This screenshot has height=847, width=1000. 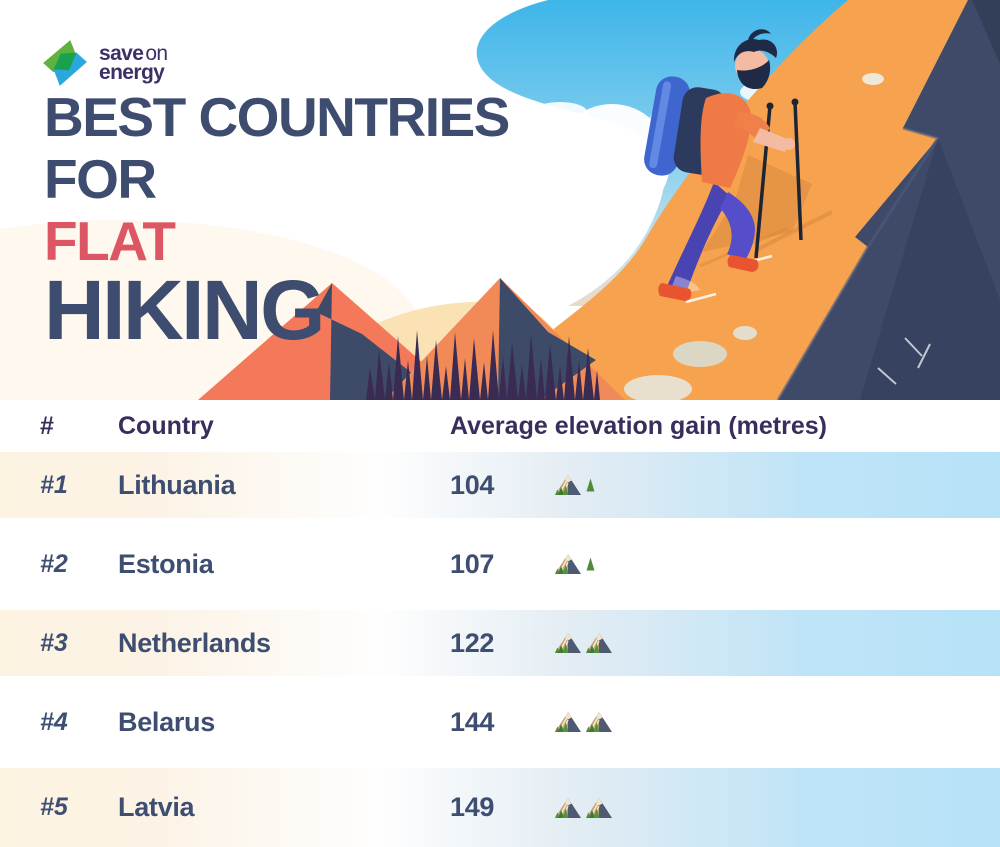 What do you see at coordinates (166, 563) in the screenshot?
I see `country-label: Estonia` at bounding box center [166, 563].